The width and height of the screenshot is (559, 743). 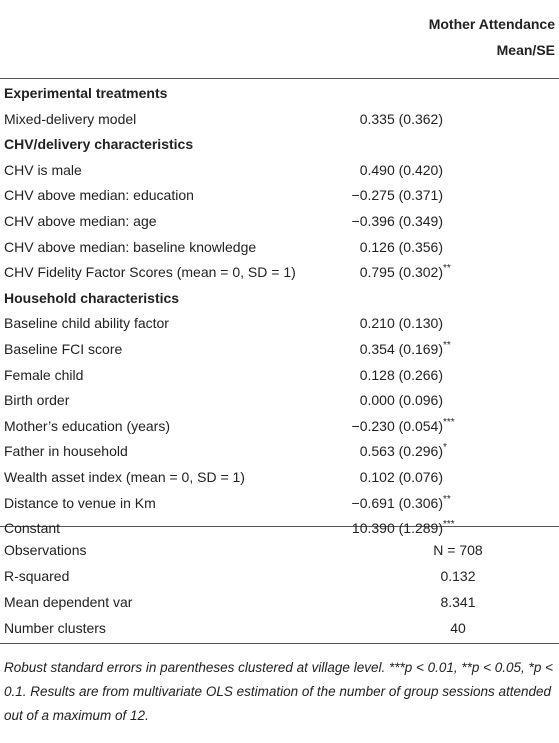 I want to click on row-label: CHV above median: baseline knowledge, so click(x=130, y=246).